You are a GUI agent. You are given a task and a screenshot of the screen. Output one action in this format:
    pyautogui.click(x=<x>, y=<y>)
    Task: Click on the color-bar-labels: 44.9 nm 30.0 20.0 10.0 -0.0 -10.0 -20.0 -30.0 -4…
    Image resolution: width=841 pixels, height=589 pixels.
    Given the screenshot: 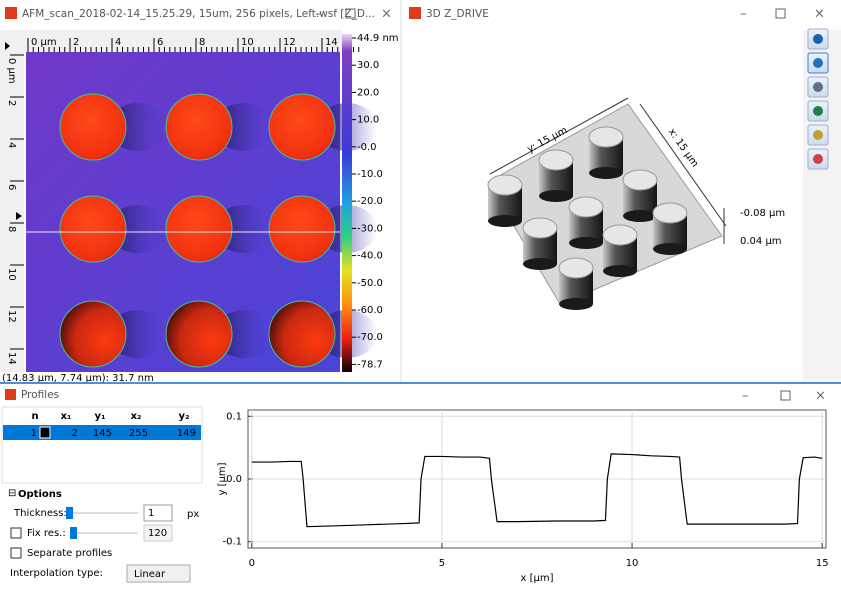 What is the action you would take?
    pyautogui.click(x=375, y=201)
    